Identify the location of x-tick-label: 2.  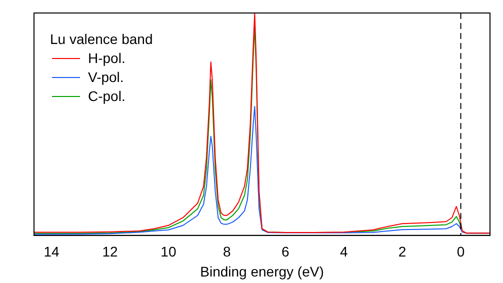
(402, 252).